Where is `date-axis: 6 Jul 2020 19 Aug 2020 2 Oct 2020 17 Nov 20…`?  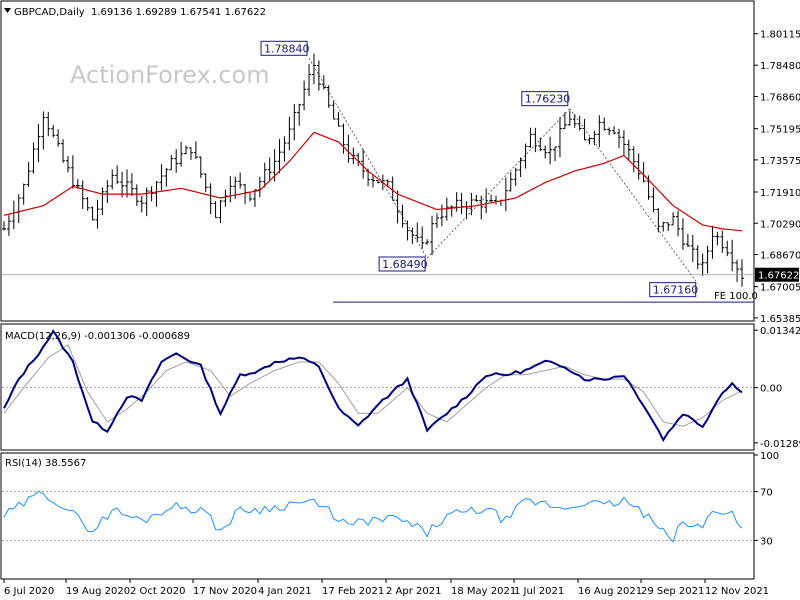 date-axis: 6 Jul 2020 19 Aug 2020 2 Oct 2020 17 Nov 20… is located at coordinates (386, 588).